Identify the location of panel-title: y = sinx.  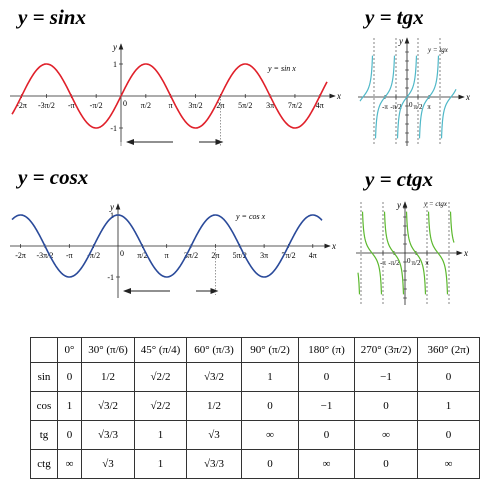
(50, 17).